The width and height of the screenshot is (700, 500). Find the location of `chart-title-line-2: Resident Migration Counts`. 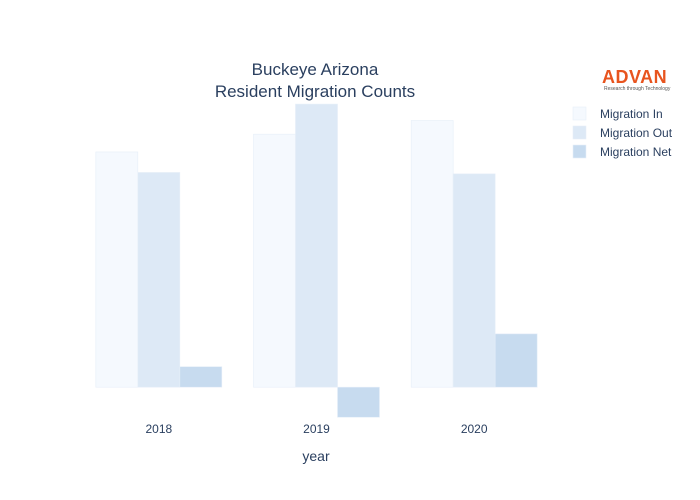

chart-title-line-2: Resident Migration Counts is located at coordinates (315, 91).